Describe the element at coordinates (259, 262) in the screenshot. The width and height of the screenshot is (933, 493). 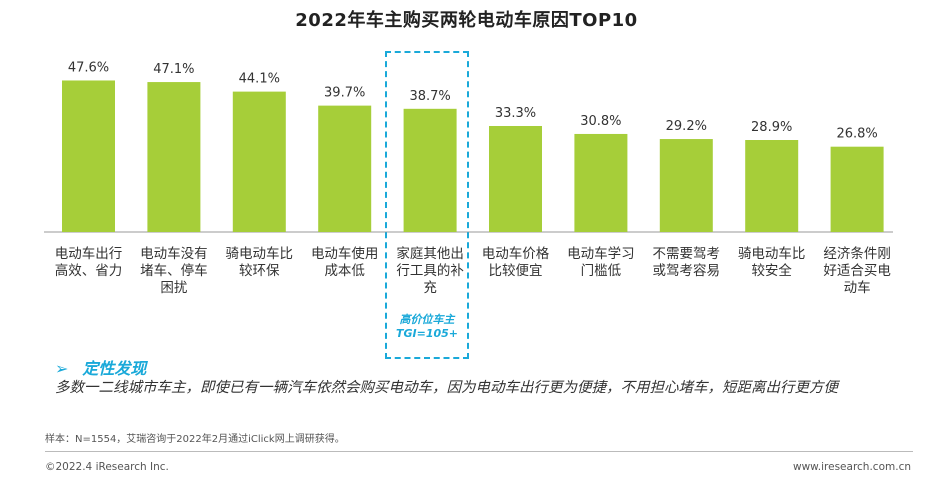
I see `category-label: 骑电动车比较环保` at that location.